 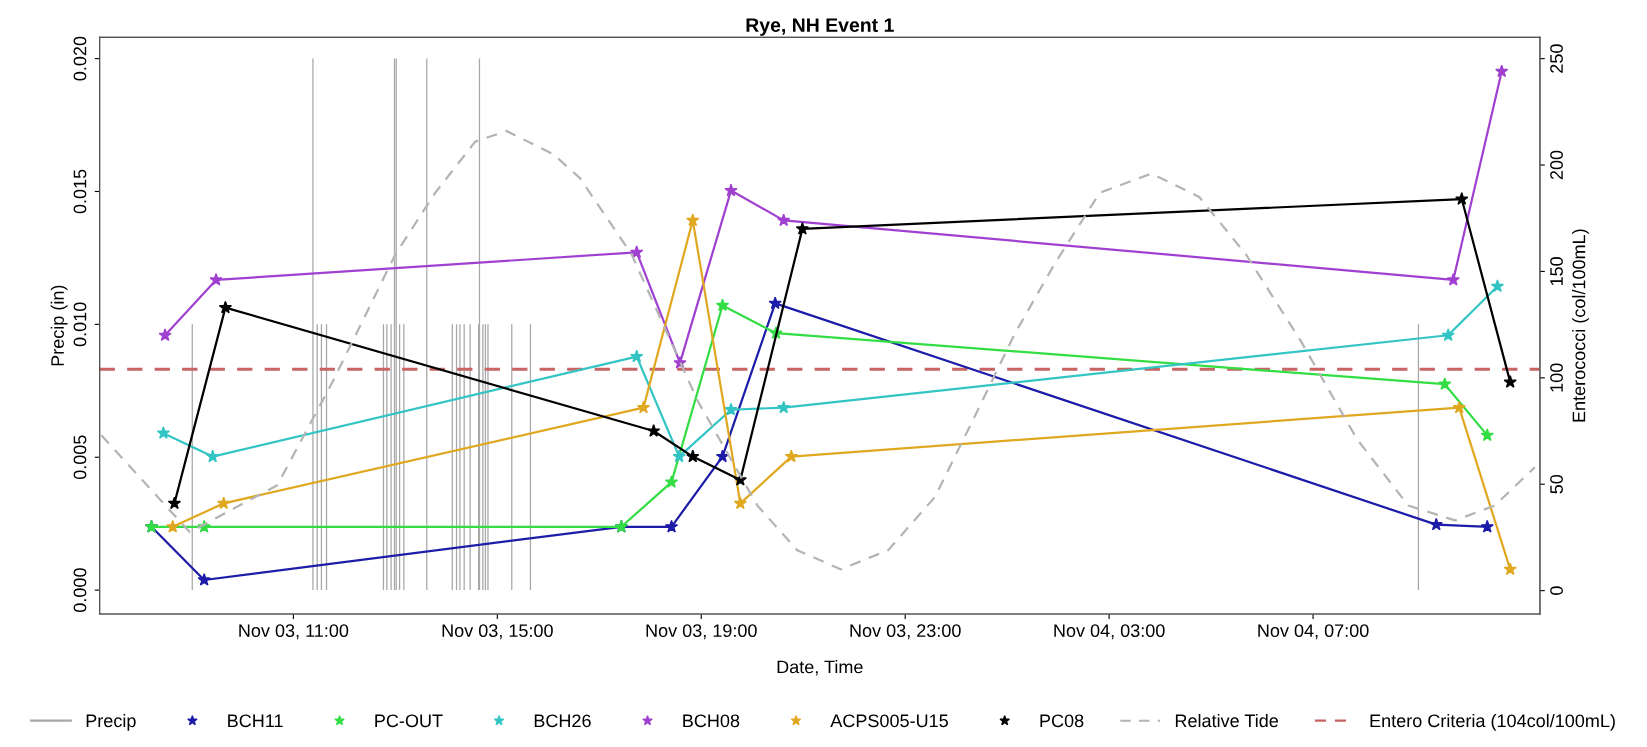 I want to click on legend-label: Precip, so click(x=111, y=722).